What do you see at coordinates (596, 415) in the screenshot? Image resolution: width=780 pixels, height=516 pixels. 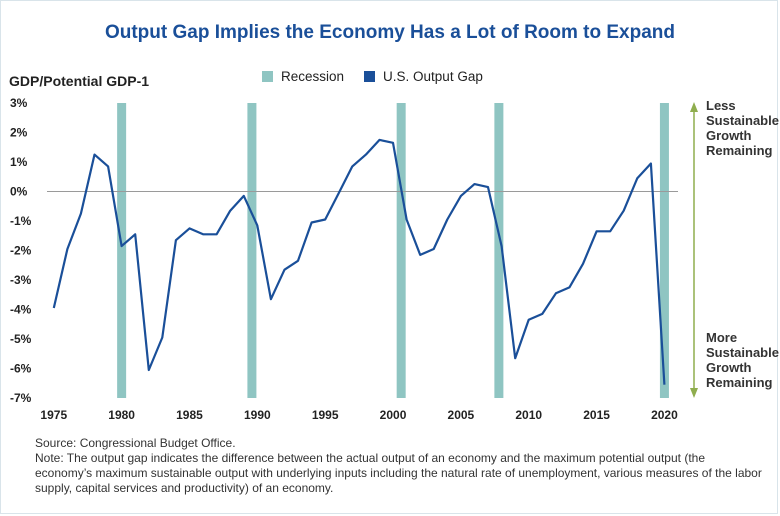 I see `x-tick-label: 2015` at bounding box center [596, 415].